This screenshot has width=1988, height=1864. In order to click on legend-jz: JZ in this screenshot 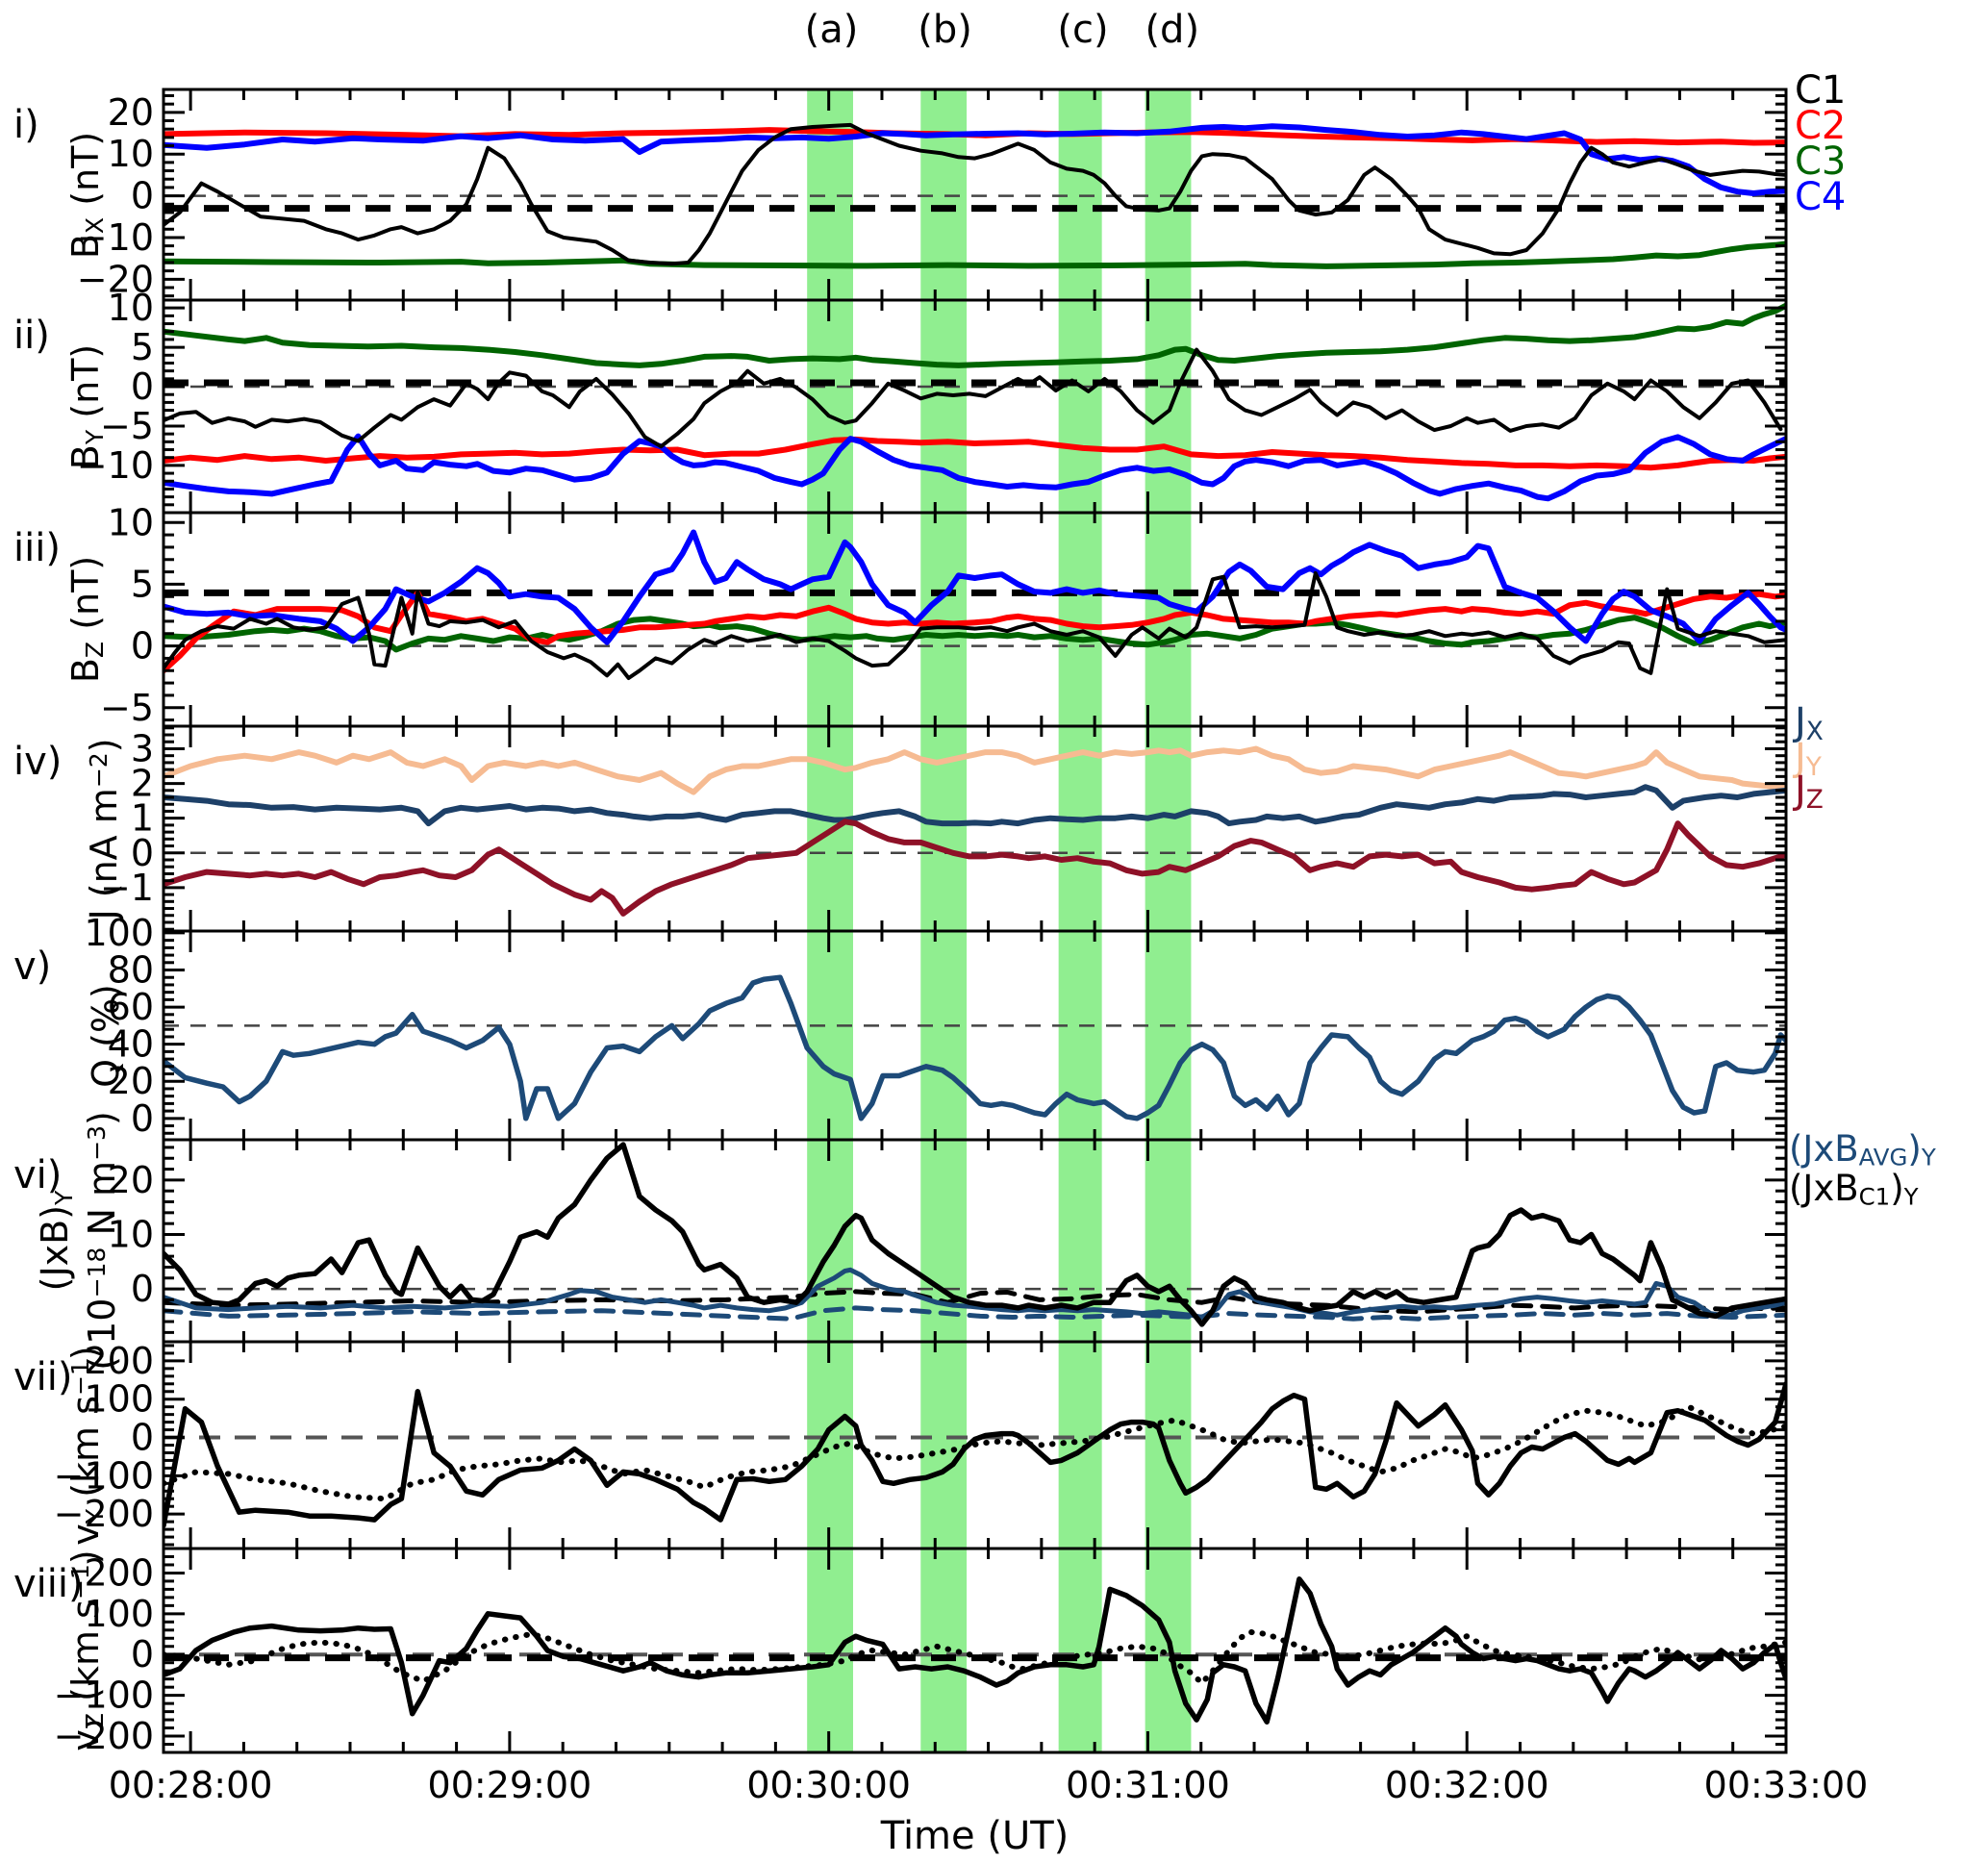, I will do `click(1809, 791)`.